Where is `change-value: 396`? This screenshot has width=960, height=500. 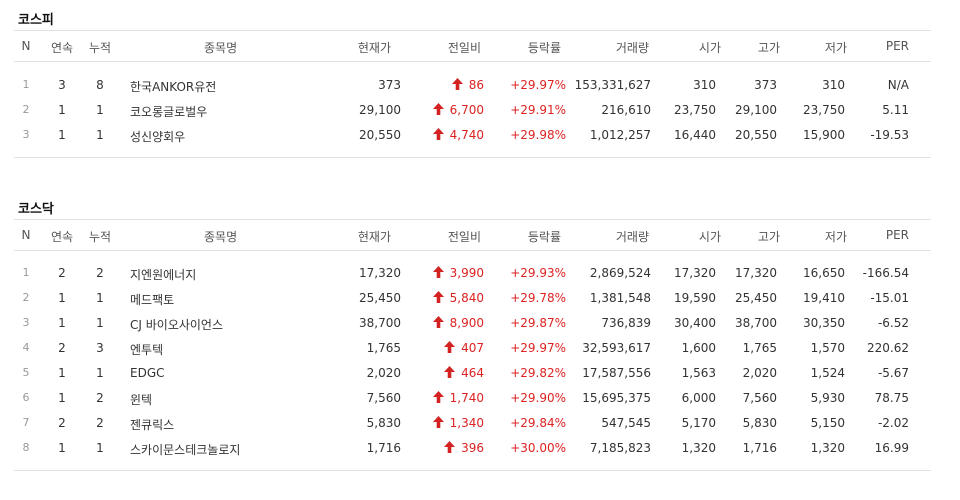 change-value: 396 is located at coordinates (464, 448).